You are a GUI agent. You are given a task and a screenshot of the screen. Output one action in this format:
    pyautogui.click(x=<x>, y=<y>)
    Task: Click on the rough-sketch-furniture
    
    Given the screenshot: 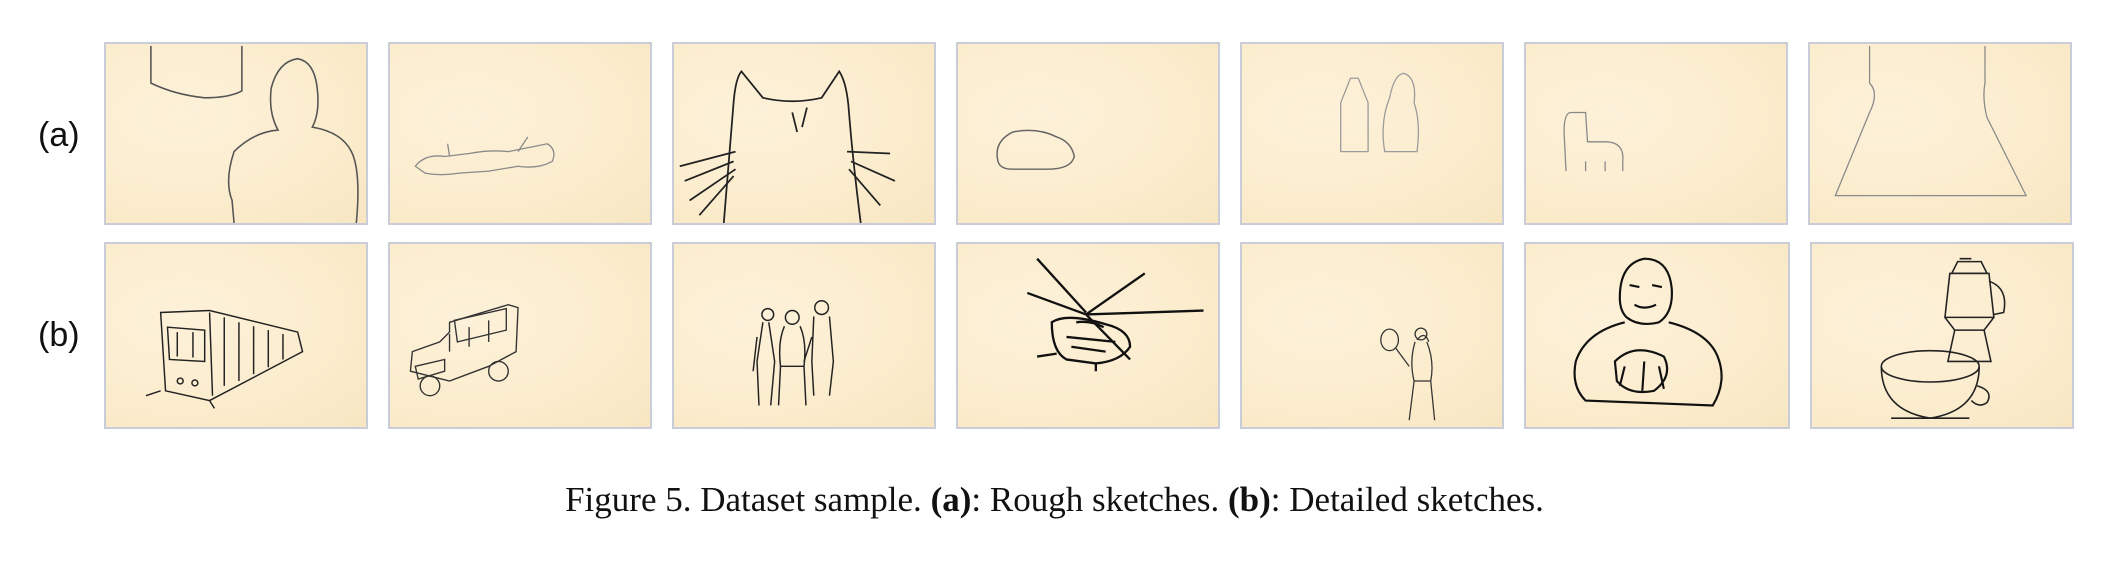 What is the action you would take?
    pyautogui.click(x=1656, y=133)
    